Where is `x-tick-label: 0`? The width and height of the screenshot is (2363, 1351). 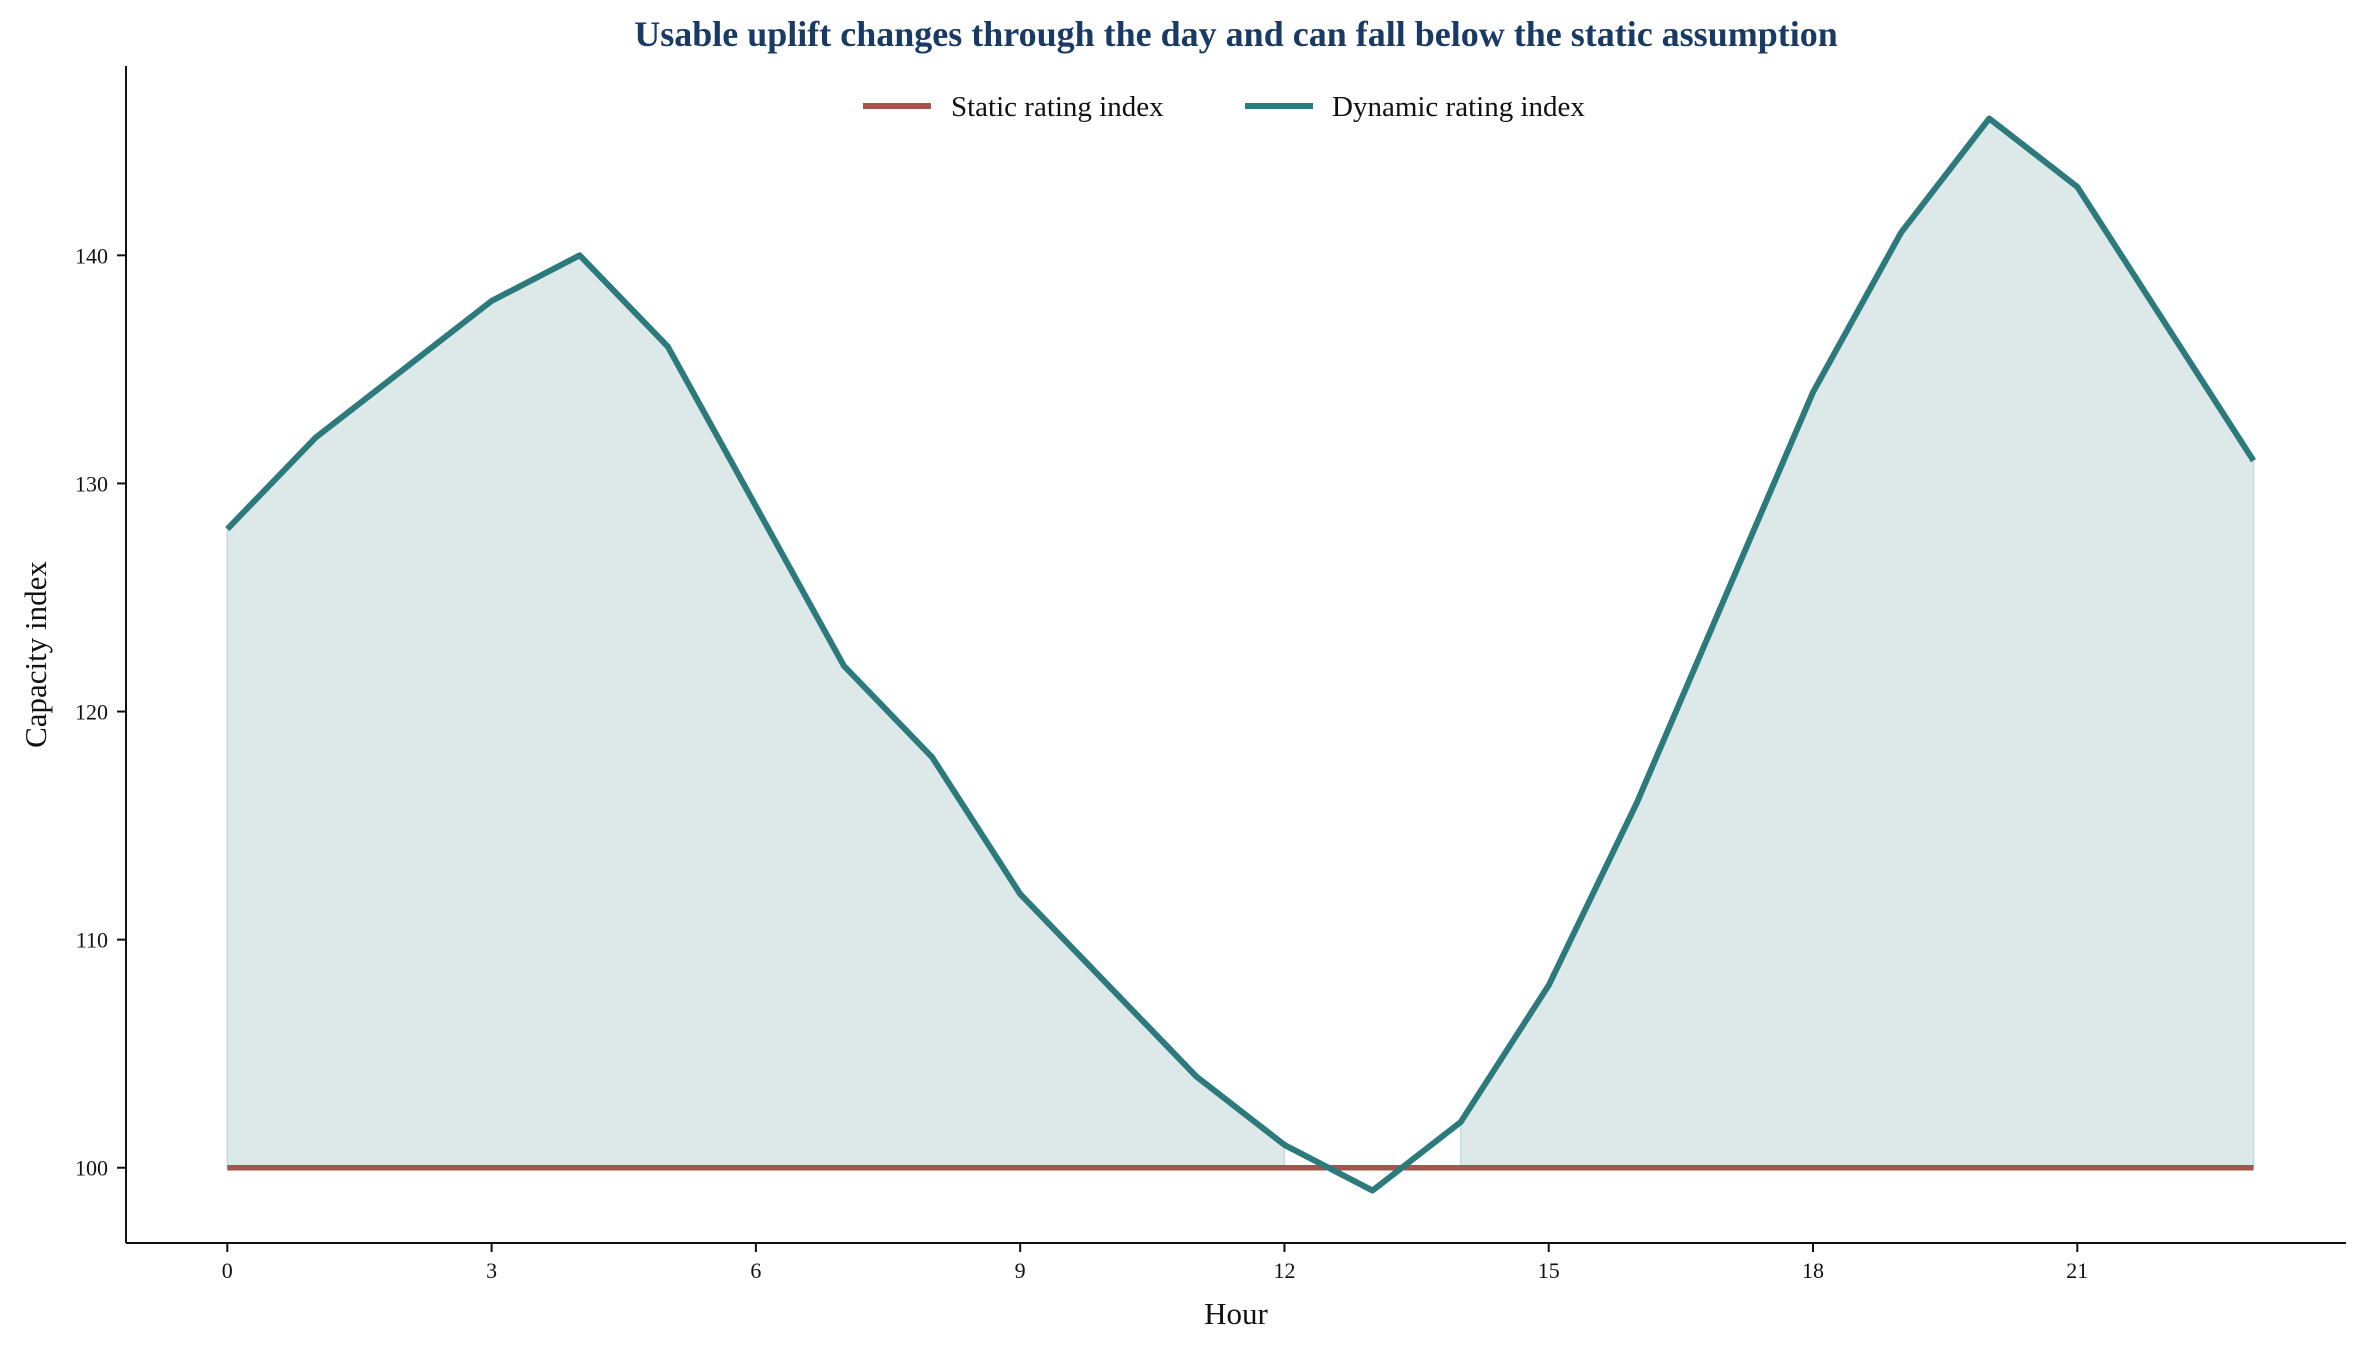 x-tick-label: 0 is located at coordinates (227, 1270).